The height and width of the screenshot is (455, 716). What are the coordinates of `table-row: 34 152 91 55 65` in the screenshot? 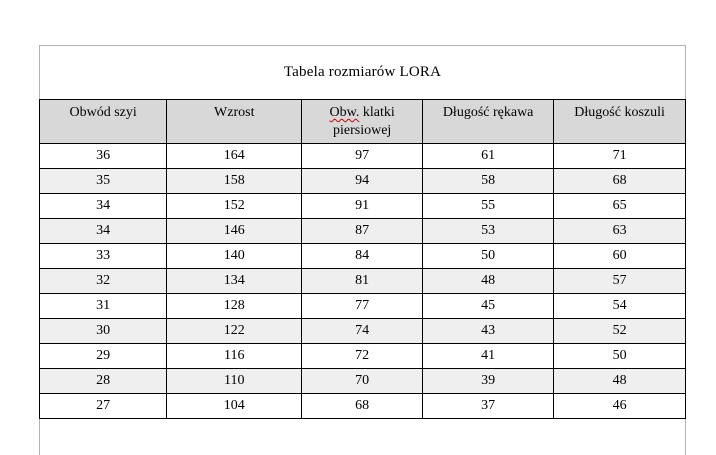 It's located at (362, 206).